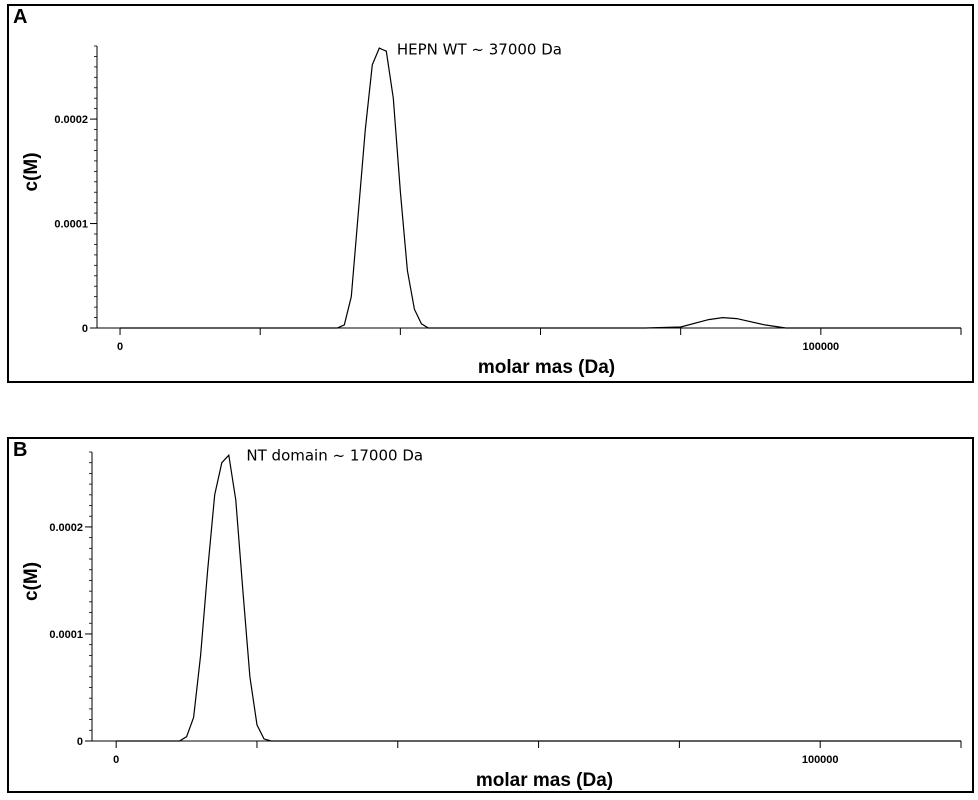 This screenshot has height=800, width=978. What do you see at coordinates (20, 450) in the screenshot?
I see `panel-label-b: B` at bounding box center [20, 450].